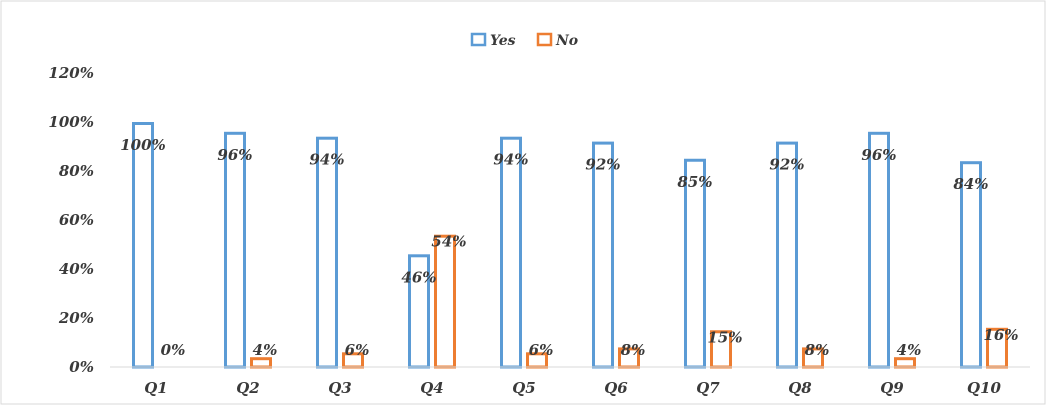 The width and height of the screenshot is (1046, 410). Describe the element at coordinates (787, 255) in the screenshot. I see `bar-yes-q8` at that location.